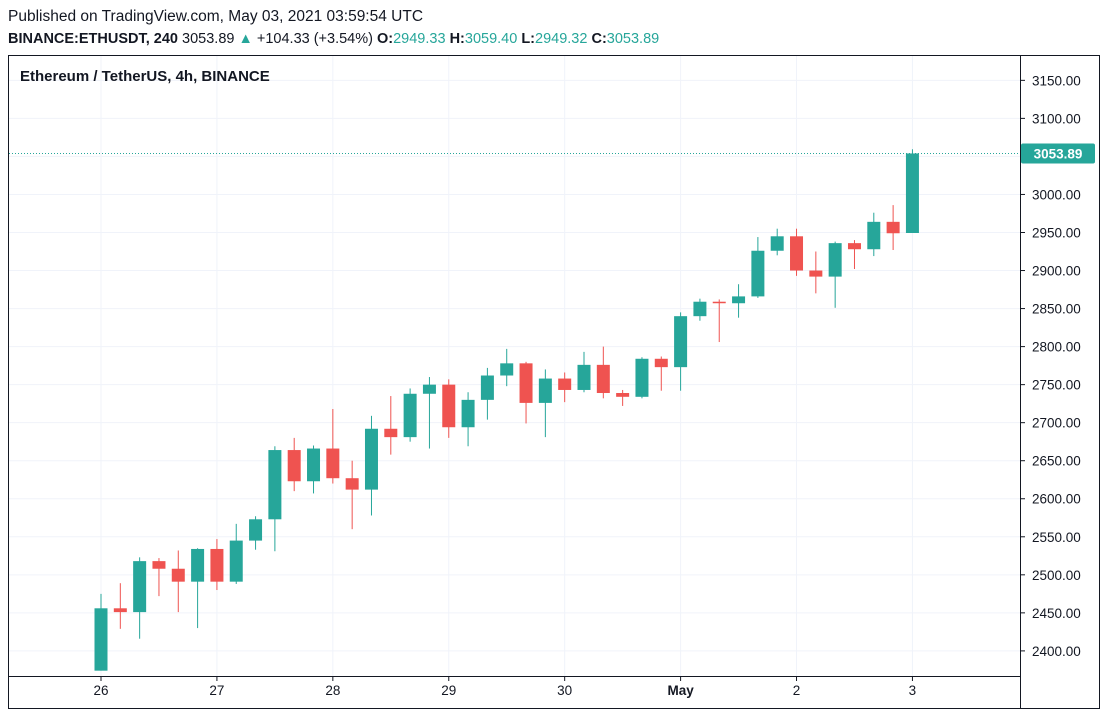 The image size is (1109, 717). Describe the element at coordinates (797, 690) in the screenshot. I see `time-tick-label: 2` at that location.